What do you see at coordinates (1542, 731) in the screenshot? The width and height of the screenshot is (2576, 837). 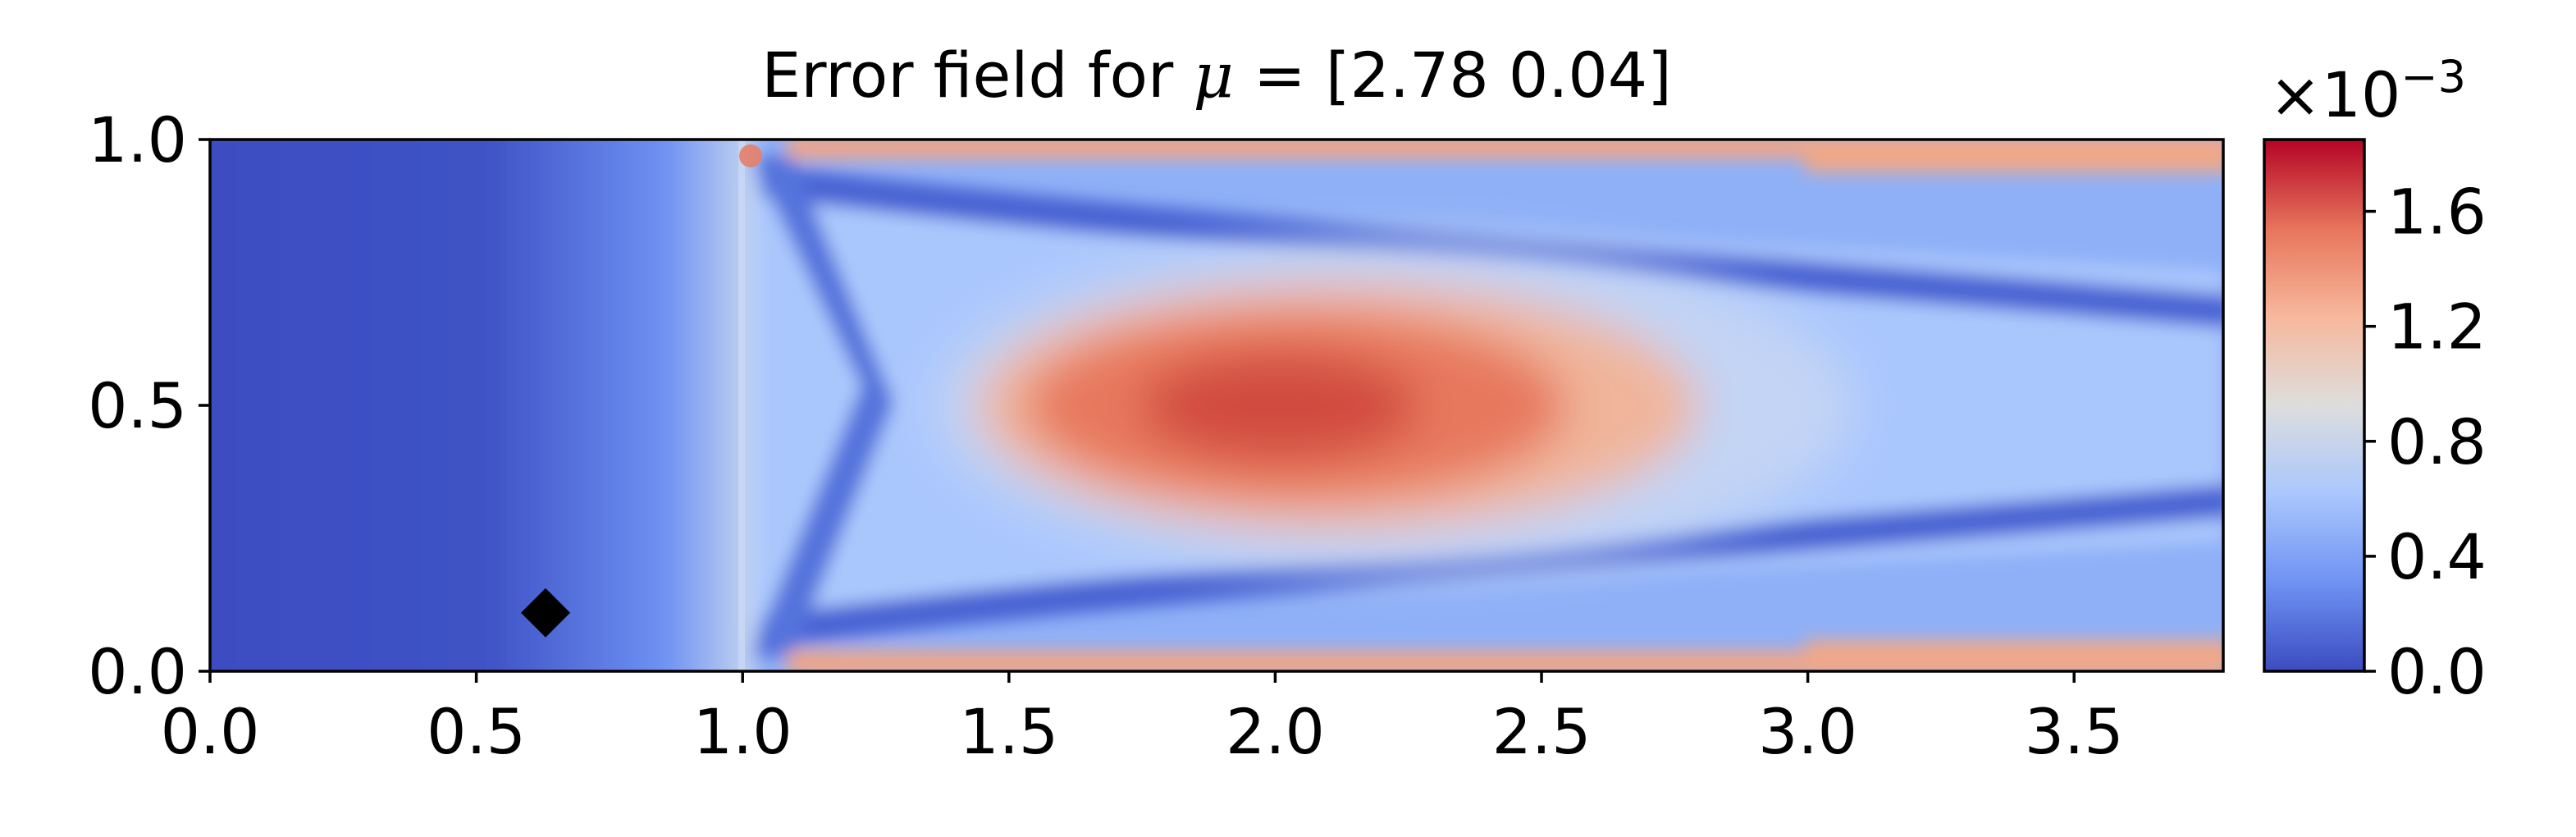 I see `x-tick-label: 2.5` at bounding box center [1542, 731].